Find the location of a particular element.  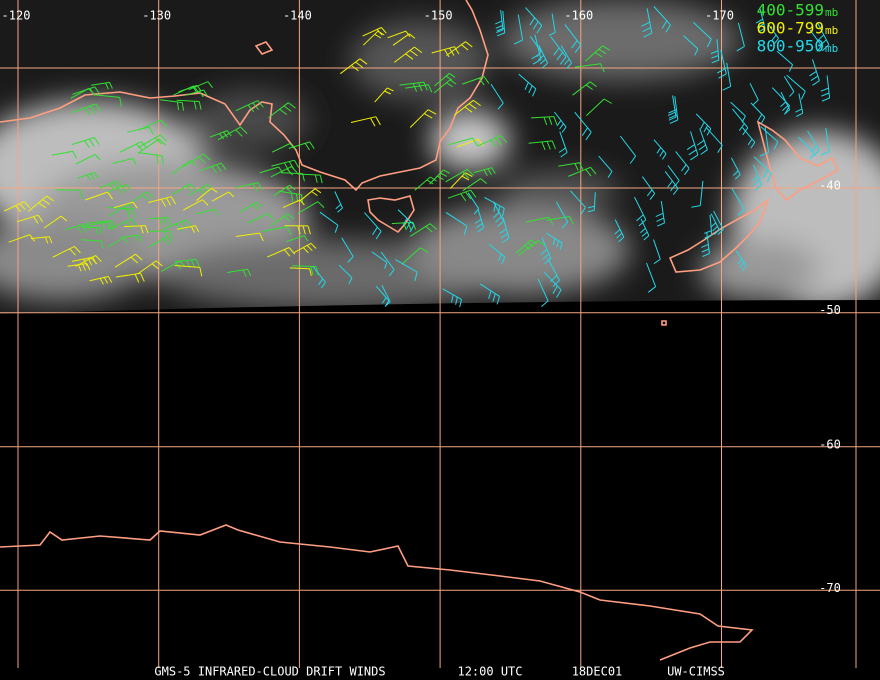

legend-range: 600-799 is located at coordinates (790, 28).